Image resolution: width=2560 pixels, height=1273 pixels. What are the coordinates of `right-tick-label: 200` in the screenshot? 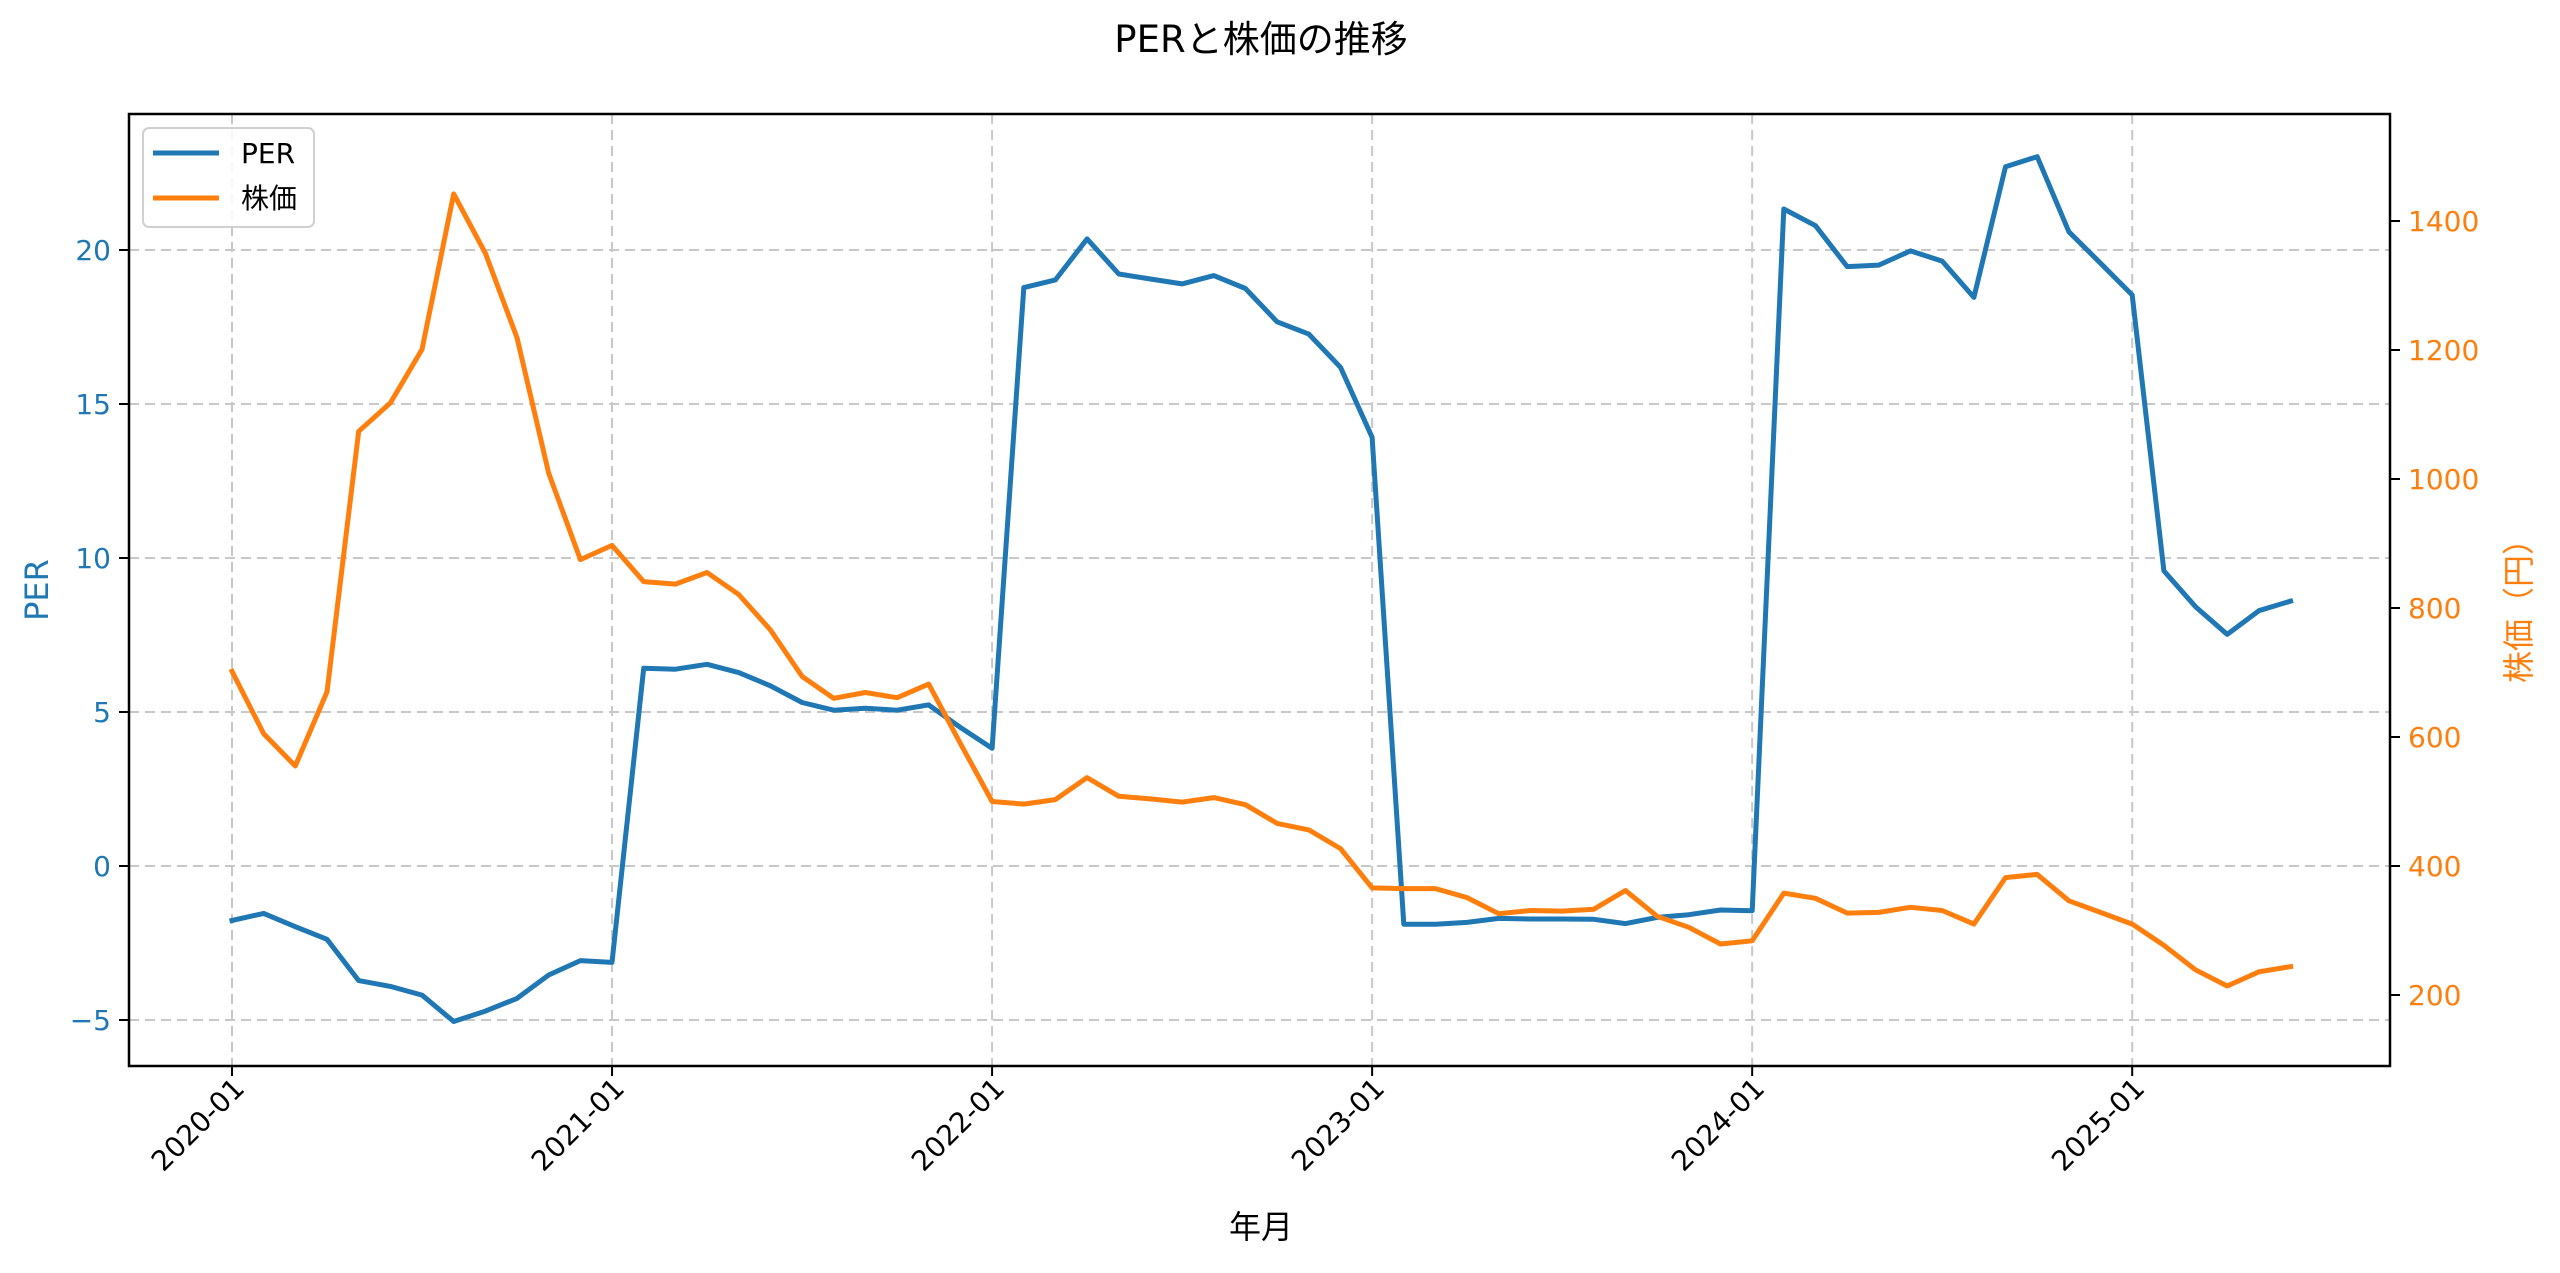 It's located at (2434, 995).